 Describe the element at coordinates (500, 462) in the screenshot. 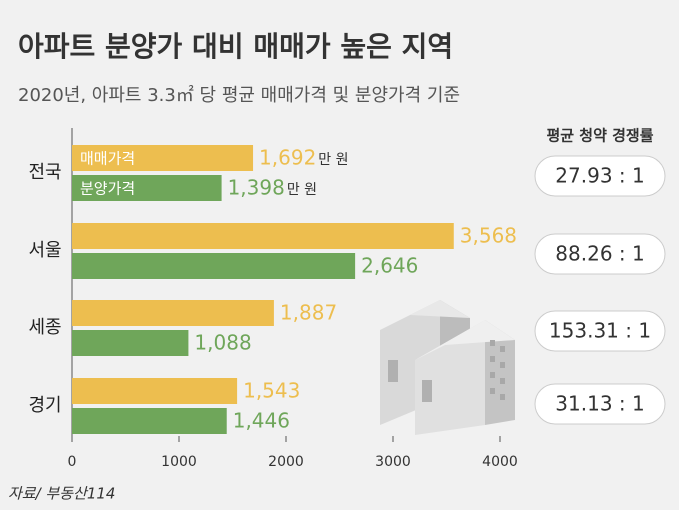

I see `x-tick-label: 4000` at that location.